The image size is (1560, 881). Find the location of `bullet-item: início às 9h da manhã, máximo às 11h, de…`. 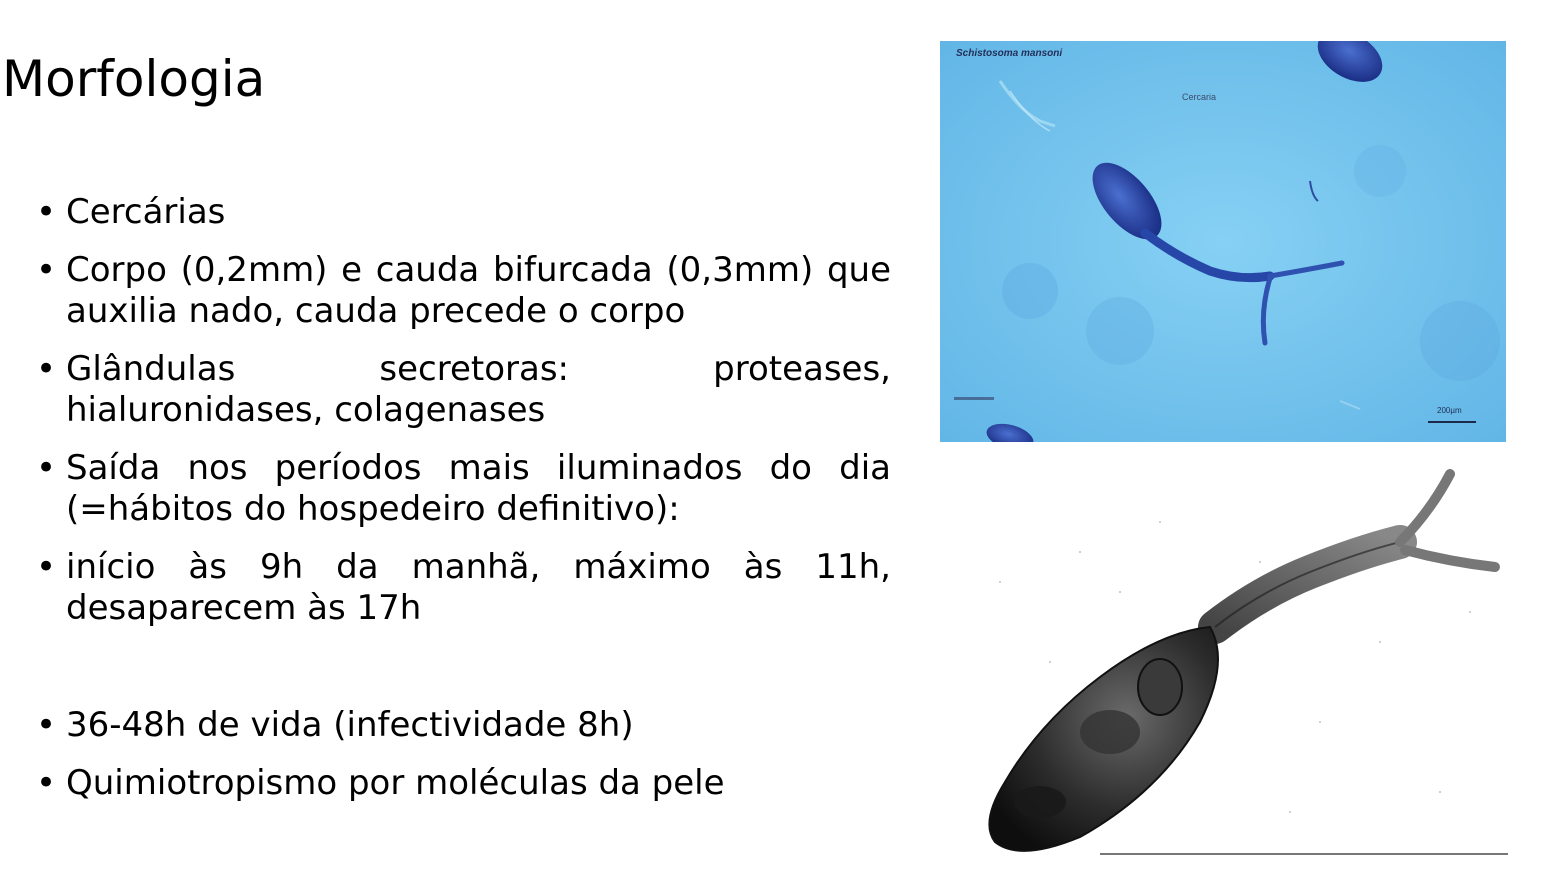

bullet-item: início às 9h da manhã, máximo às 11h, de… is located at coordinates (463, 588).